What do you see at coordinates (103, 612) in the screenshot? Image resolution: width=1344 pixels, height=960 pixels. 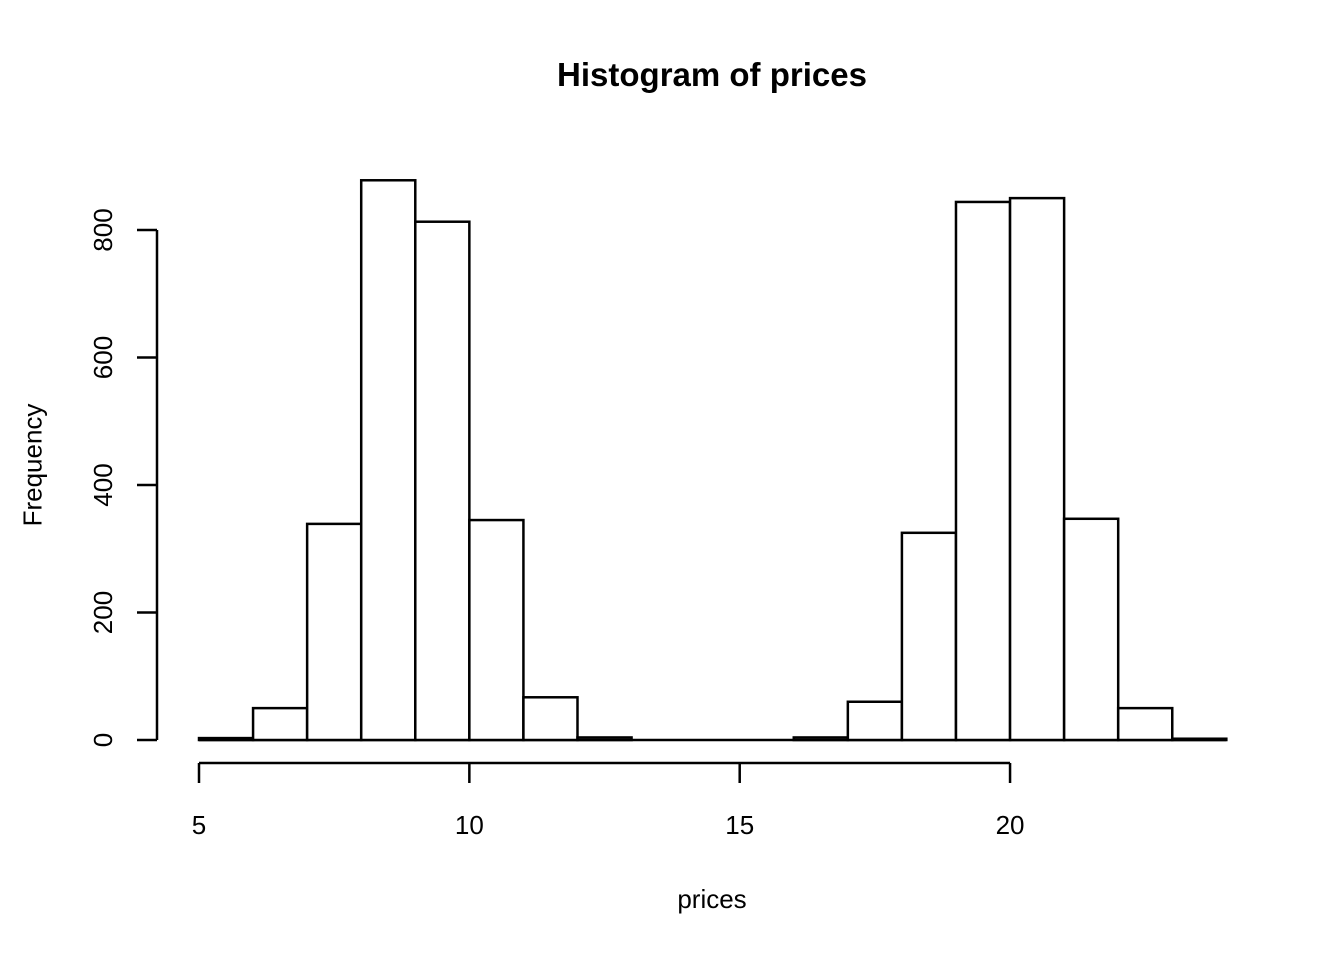 I see `y-tick-label: 200` at bounding box center [103, 612].